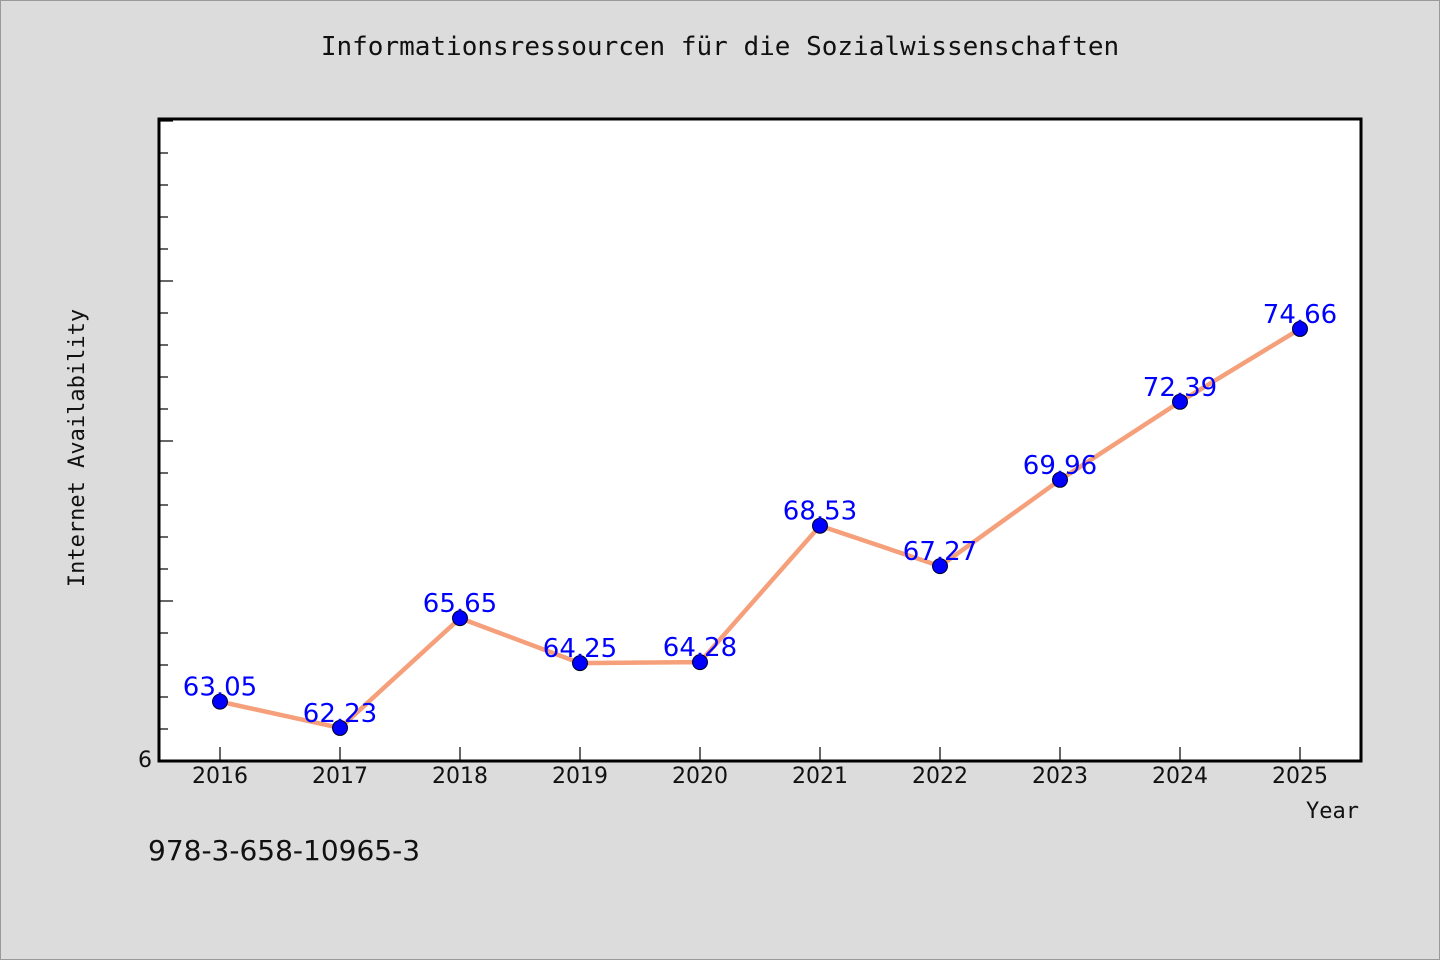  What do you see at coordinates (460, 604) in the screenshot?
I see `data-label: 65.65` at bounding box center [460, 604].